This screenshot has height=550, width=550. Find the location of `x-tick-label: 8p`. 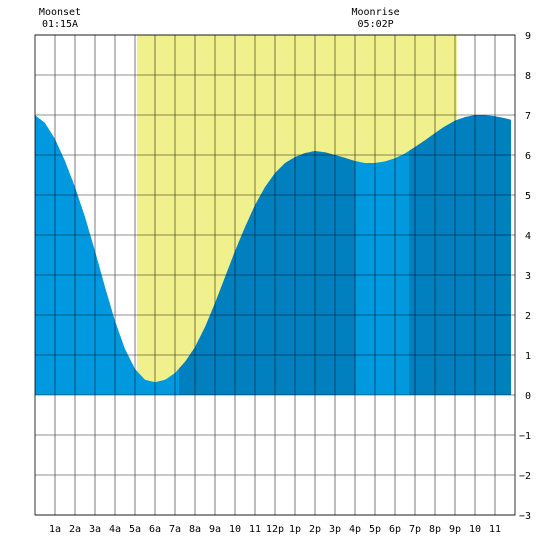

x-tick-label: 8p is located at coordinates (435, 529).